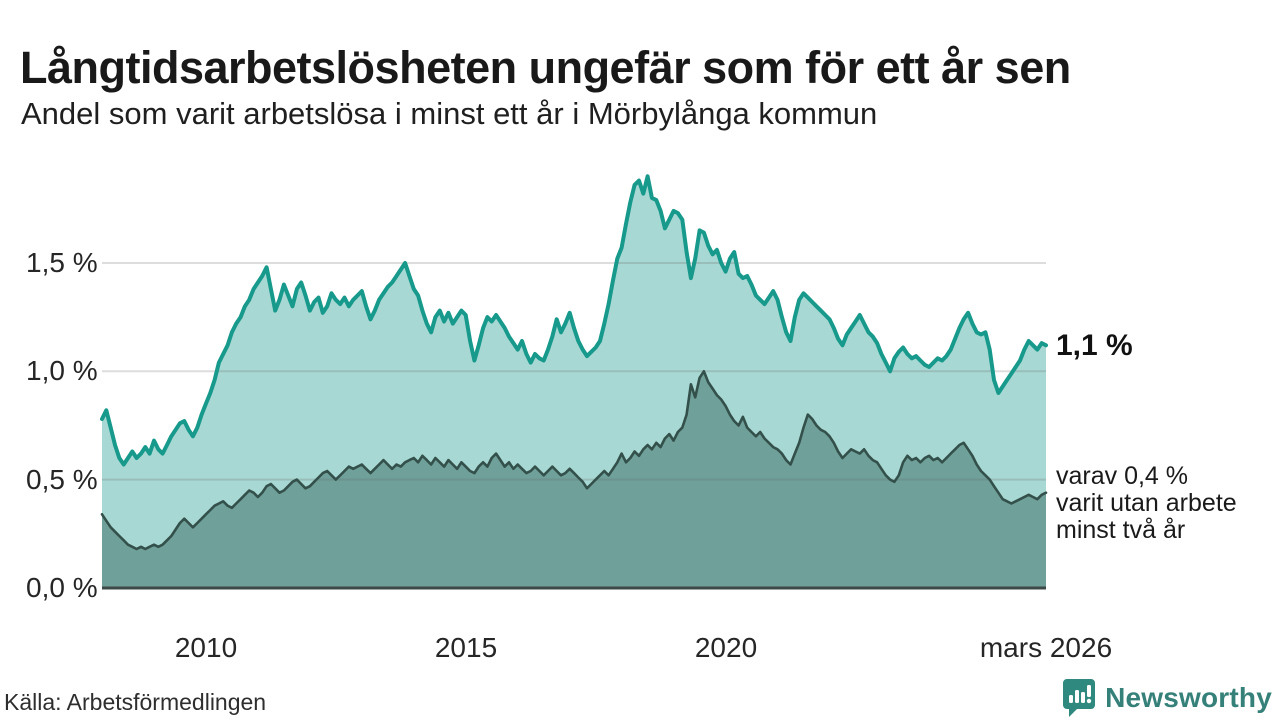  Describe the element at coordinates (62, 587) in the screenshot. I see `y-axis-label: 0,0 %` at that location.